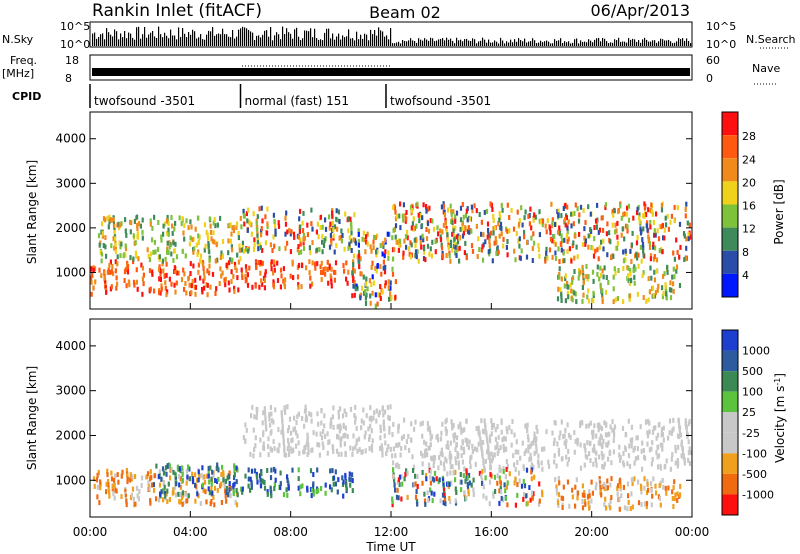  I want to click on colorbar-tick-label: 25, so click(749, 412).